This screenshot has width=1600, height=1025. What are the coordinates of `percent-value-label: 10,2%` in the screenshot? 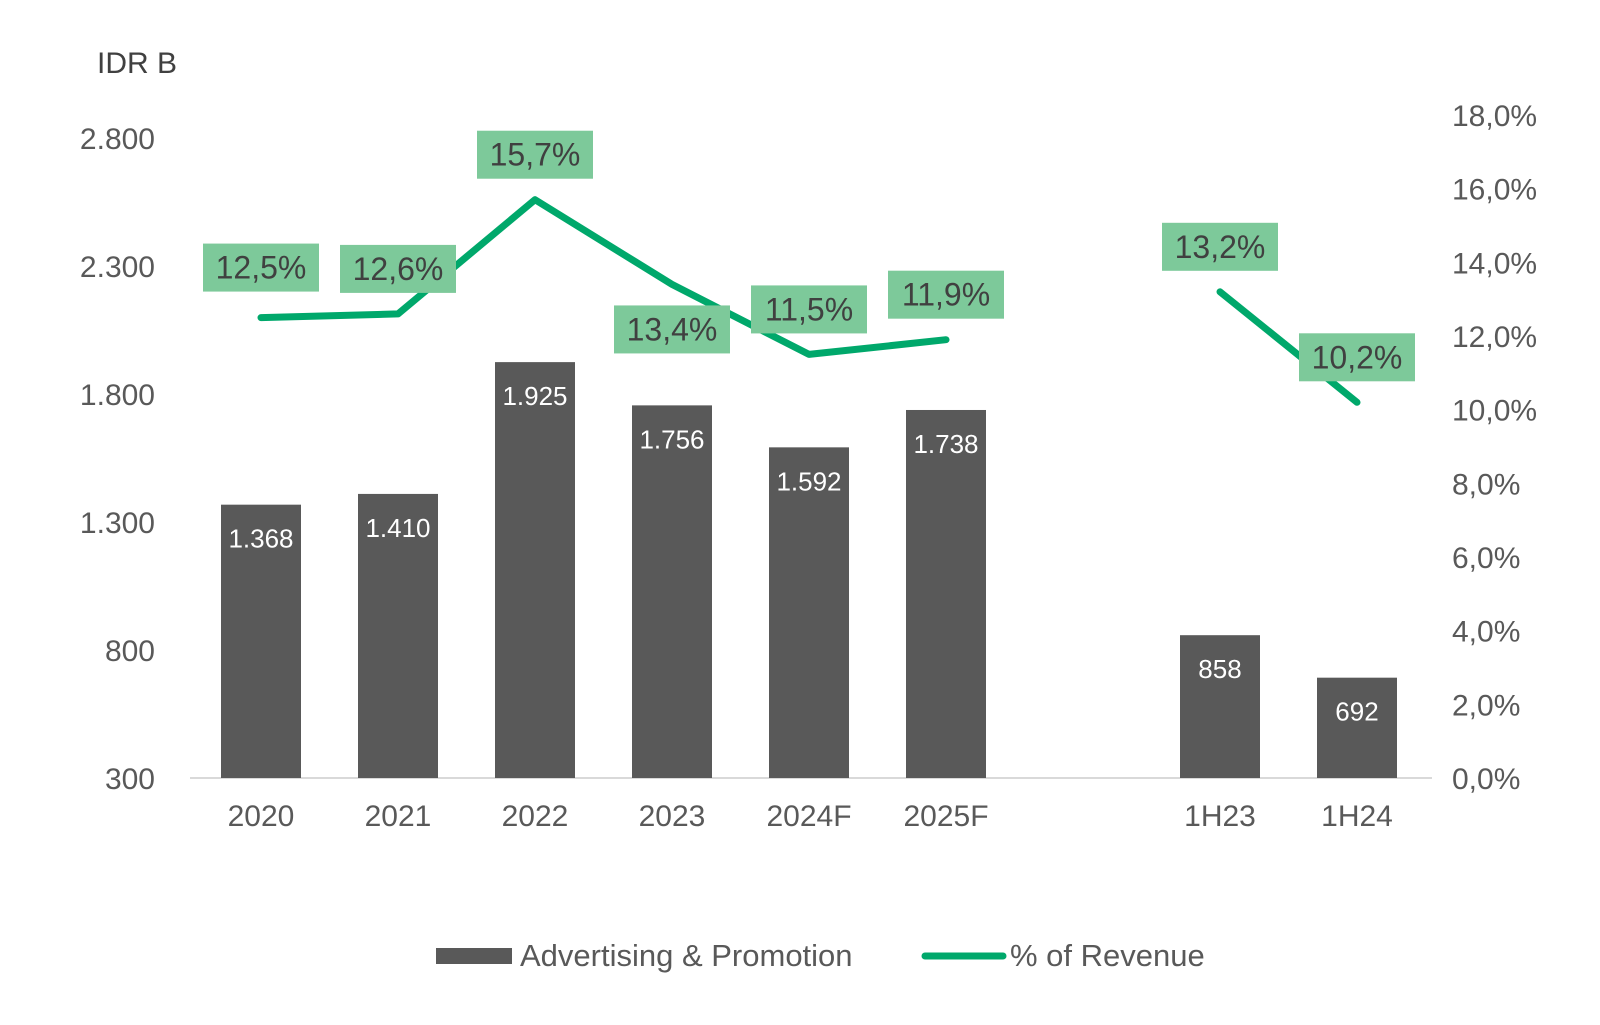 It's located at (1357, 357).